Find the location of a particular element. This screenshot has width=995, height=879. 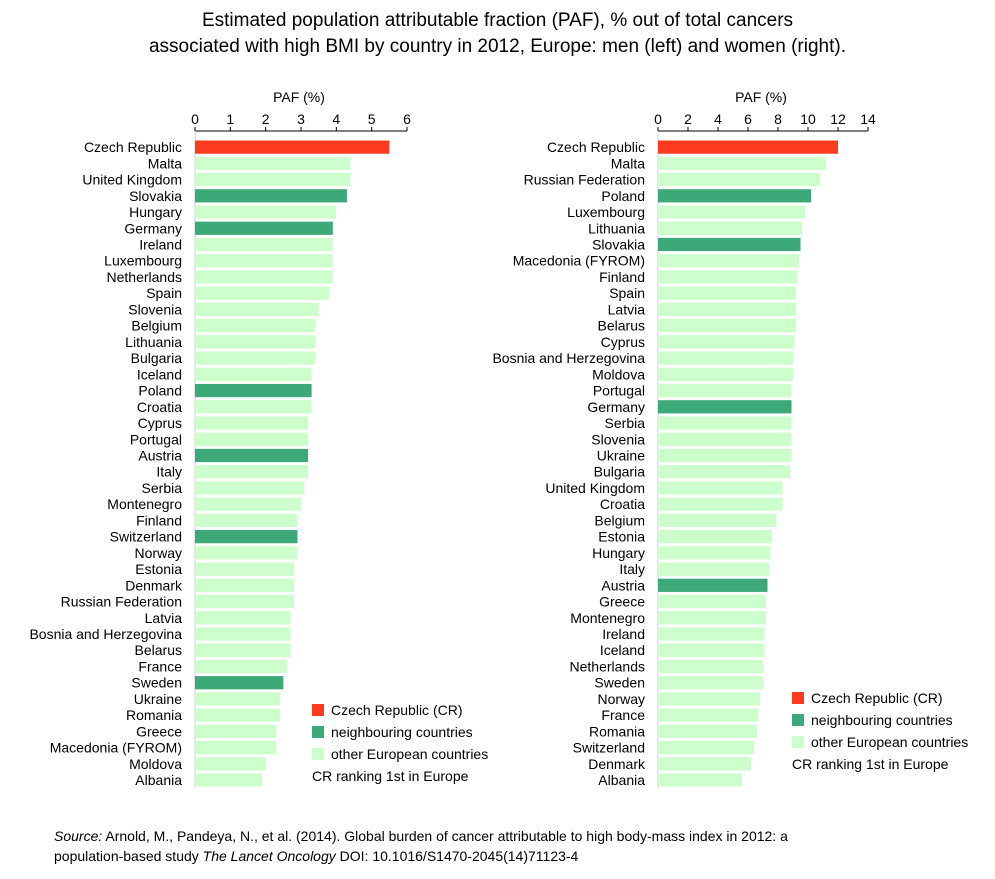

women-category-label: Russian Federation is located at coordinates (584, 180).